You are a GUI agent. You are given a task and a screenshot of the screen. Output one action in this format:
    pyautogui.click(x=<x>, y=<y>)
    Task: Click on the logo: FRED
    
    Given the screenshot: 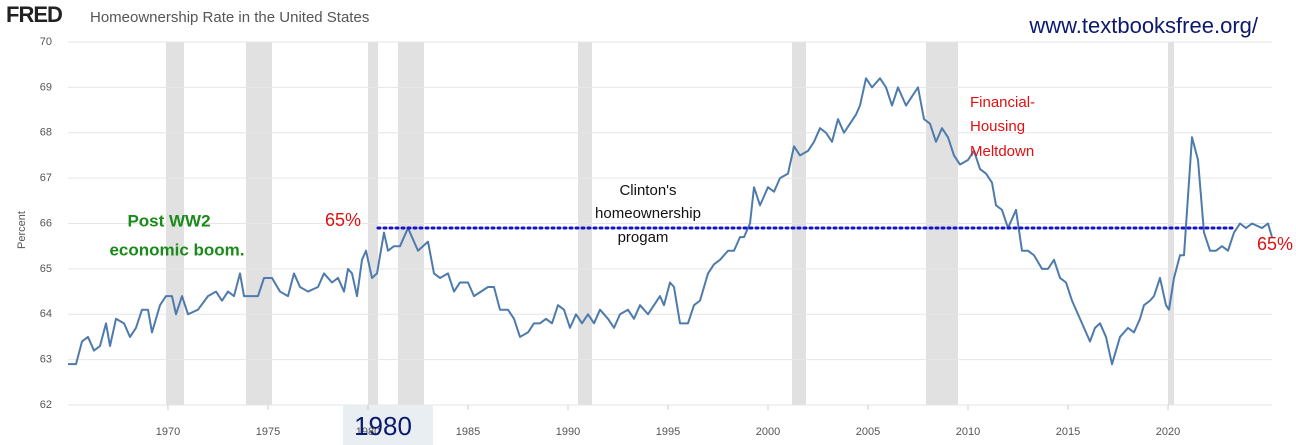 What is the action you would take?
    pyautogui.click(x=34, y=14)
    